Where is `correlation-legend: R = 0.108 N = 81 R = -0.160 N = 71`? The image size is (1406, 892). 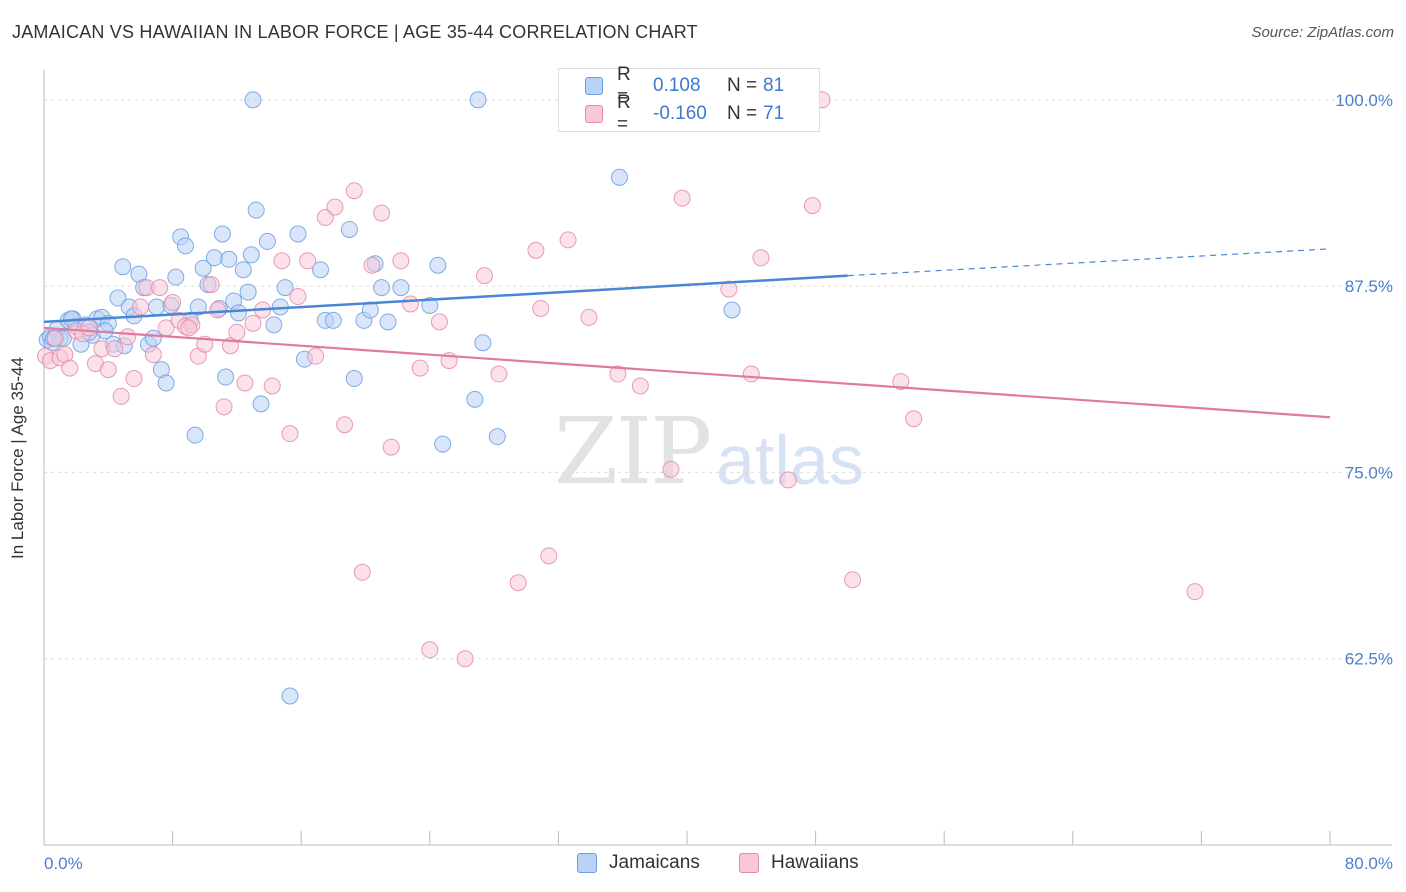
correlation-legend: R = 0.108 N = 81 R = -0.160 N = 71 is located at coordinates (689, 99).